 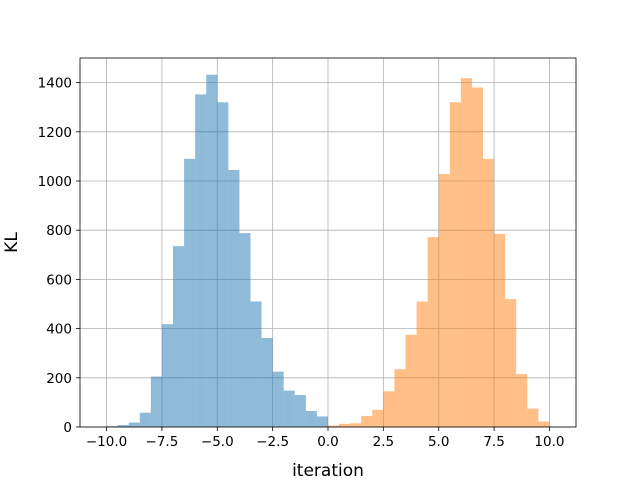 What do you see at coordinates (438, 442) in the screenshot?
I see `x-tick-label: 5.0` at bounding box center [438, 442].